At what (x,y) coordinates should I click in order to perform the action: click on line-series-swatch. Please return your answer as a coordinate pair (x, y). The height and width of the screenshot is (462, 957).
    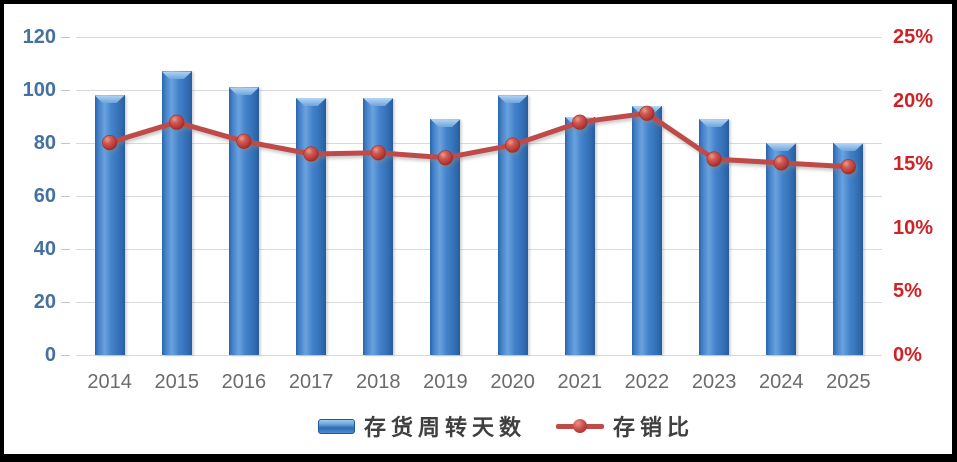
    Looking at the image, I should click on (580, 426).